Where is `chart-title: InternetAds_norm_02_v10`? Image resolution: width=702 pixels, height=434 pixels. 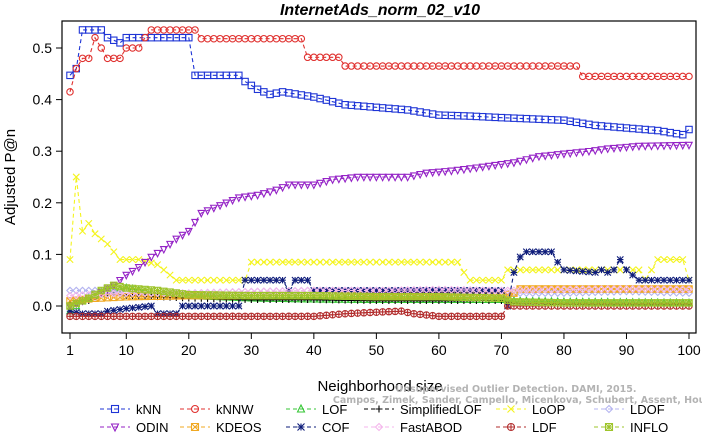 chart-title: InternetAds_norm_02_v10 is located at coordinates (380, 10).